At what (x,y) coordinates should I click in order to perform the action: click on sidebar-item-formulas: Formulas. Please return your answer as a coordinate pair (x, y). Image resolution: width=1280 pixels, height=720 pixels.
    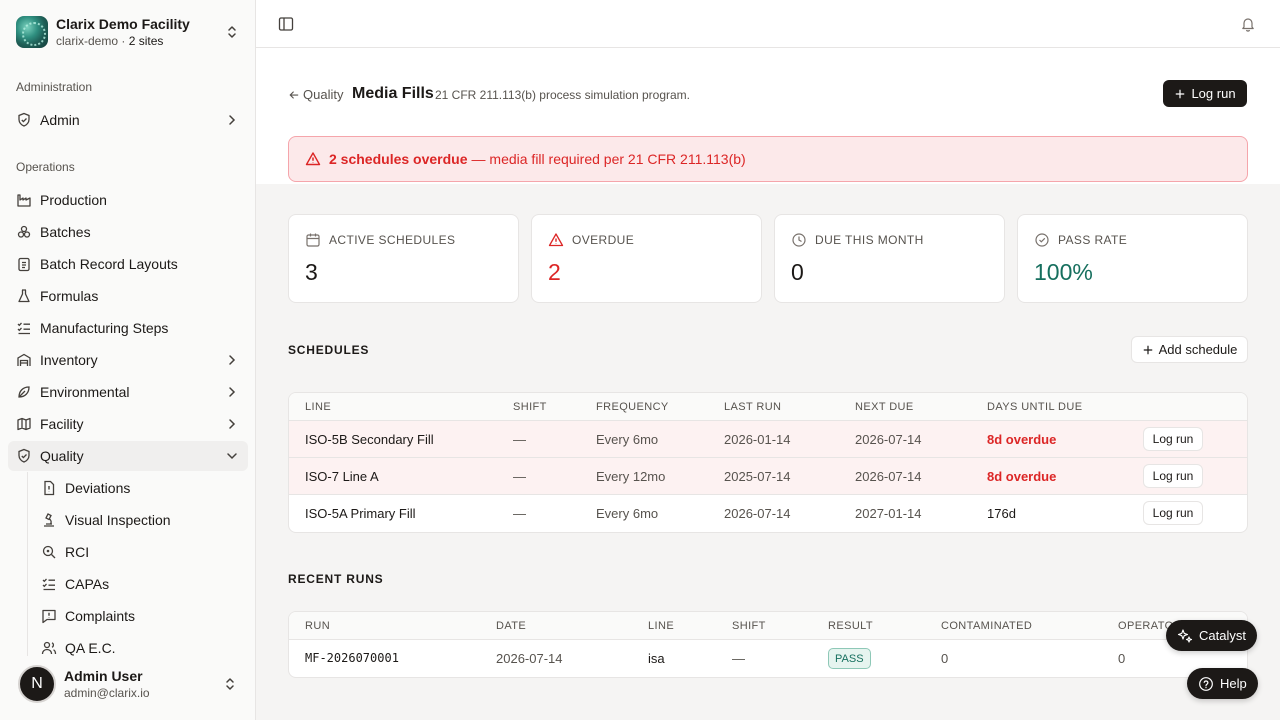
    Looking at the image, I should click on (128, 296).